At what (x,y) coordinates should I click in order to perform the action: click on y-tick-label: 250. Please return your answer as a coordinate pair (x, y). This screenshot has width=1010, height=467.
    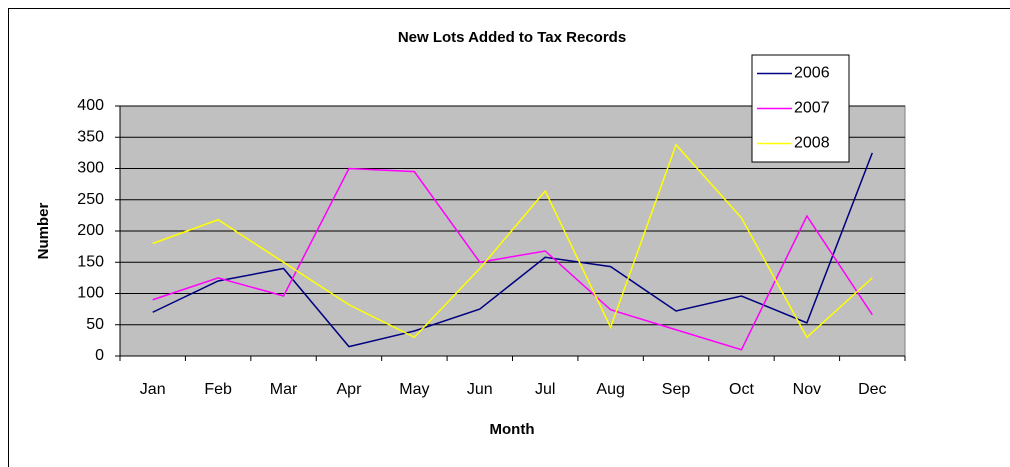
    Looking at the image, I should click on (90, 199).